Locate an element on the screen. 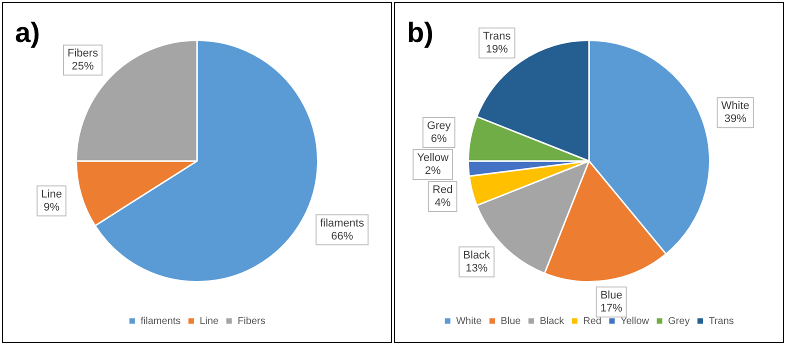 The height and width of the screenshot is (349, 796). slice-label: Grey is located at coordinates (439, 126).